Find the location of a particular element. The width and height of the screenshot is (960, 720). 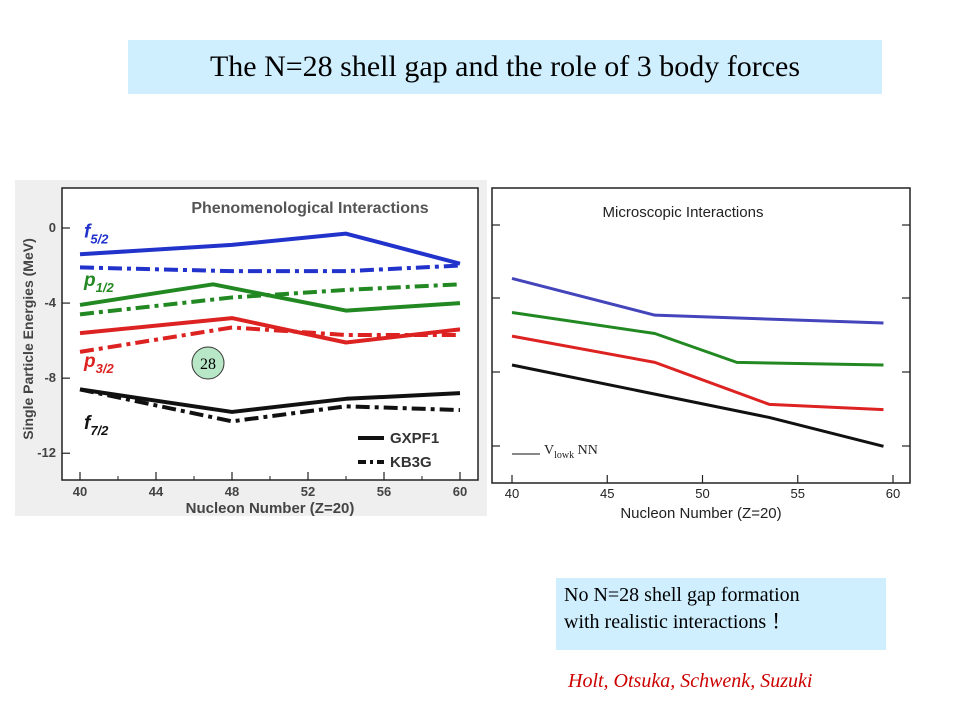

orbital-subscript: 7/2 is located at coordinates (99, 430).